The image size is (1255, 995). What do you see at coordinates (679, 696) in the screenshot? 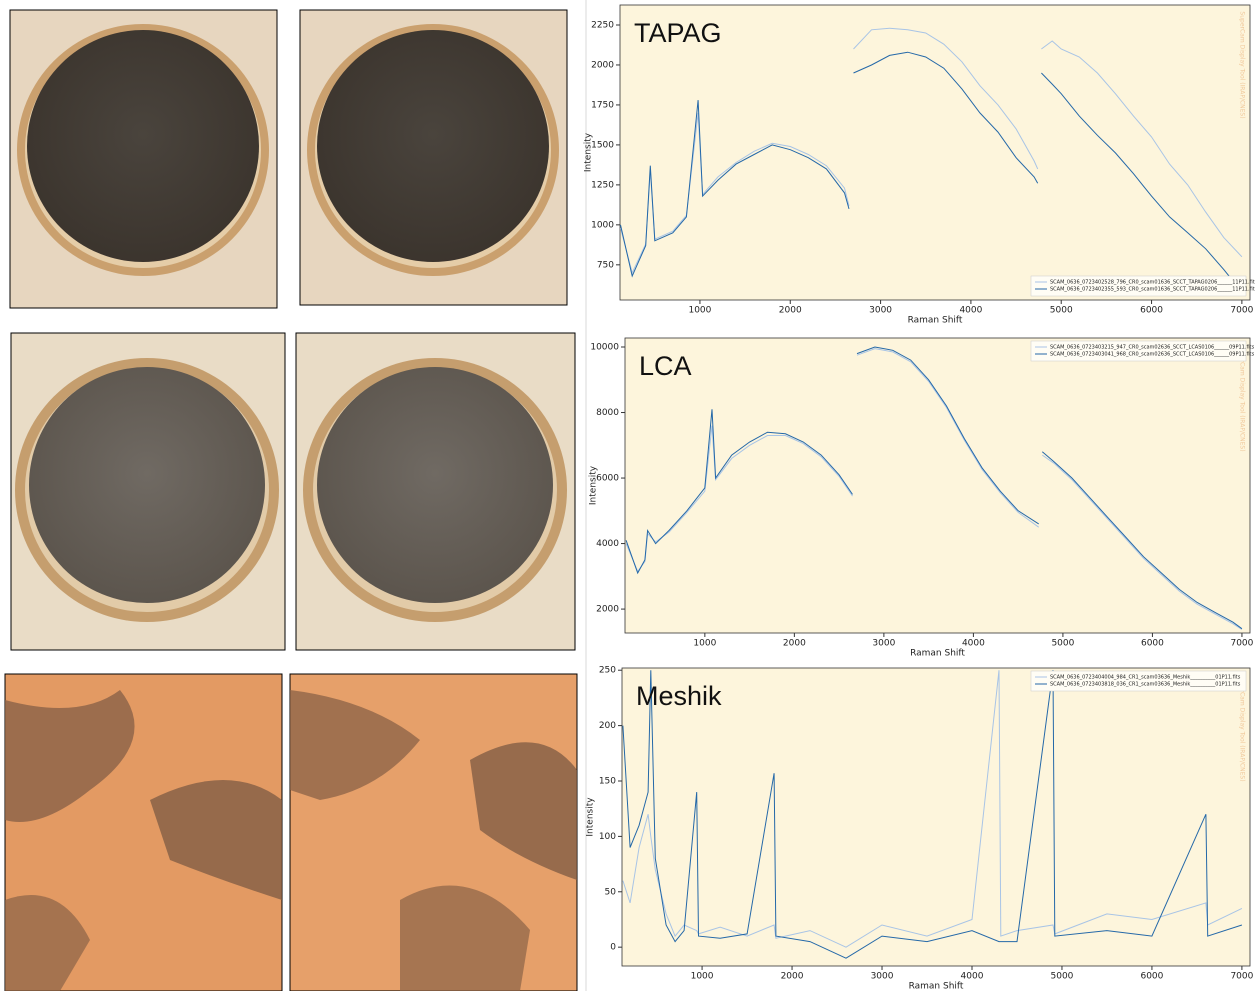
I see `chart-title: Meshik` at bounding box center [679, 696].